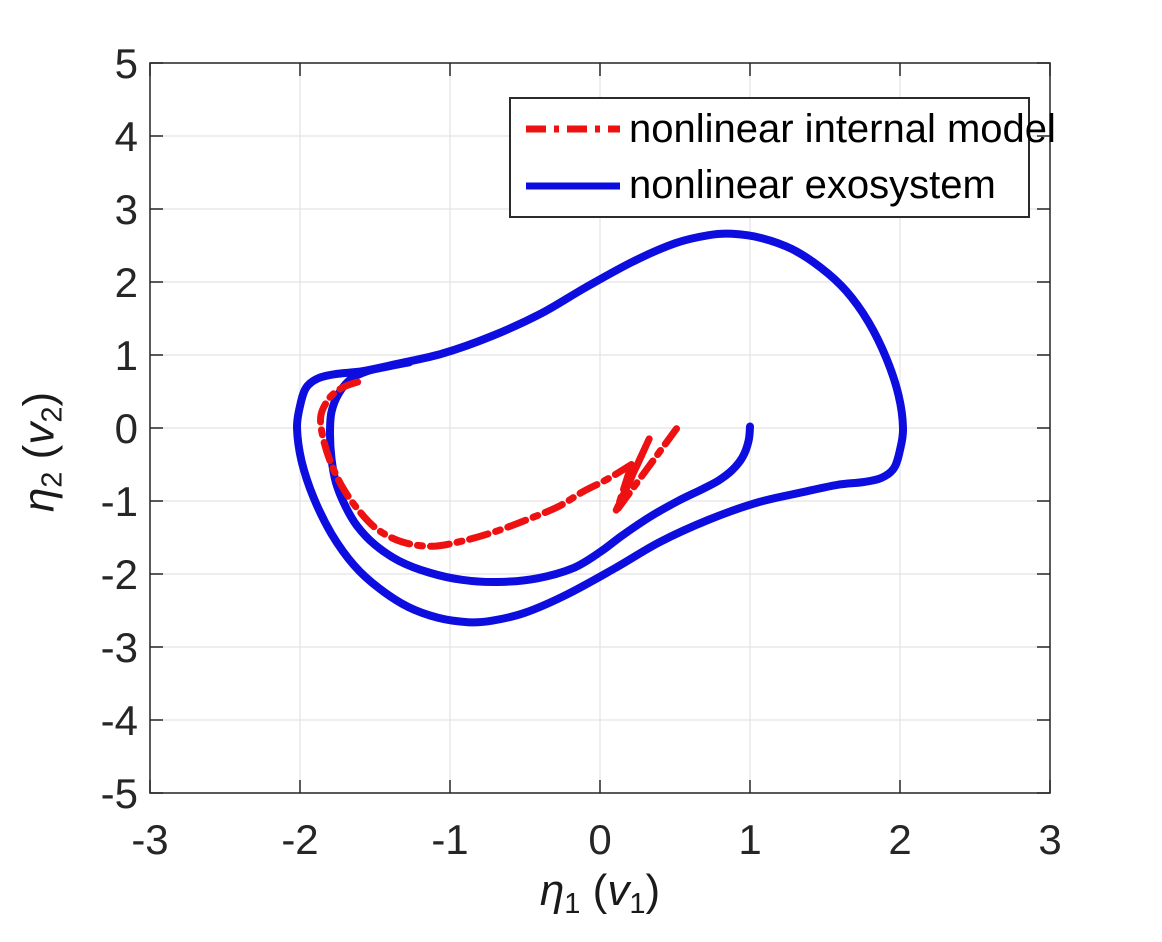  What do you see at coordinates (599, 839) in the screenshot?
I see `x-tick-label: 0` at bounding box center [599, 839].